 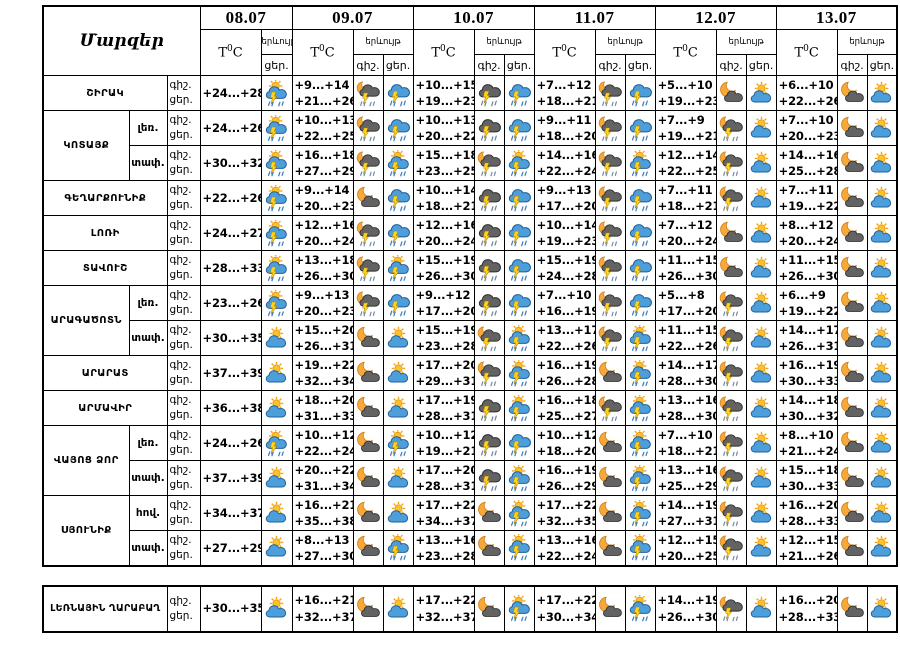 What do you see at coordinates (322, 608) in the screenshot?
I see `temperature-cell: +16...+21 +32...+37` at bounding box center [322, 608].